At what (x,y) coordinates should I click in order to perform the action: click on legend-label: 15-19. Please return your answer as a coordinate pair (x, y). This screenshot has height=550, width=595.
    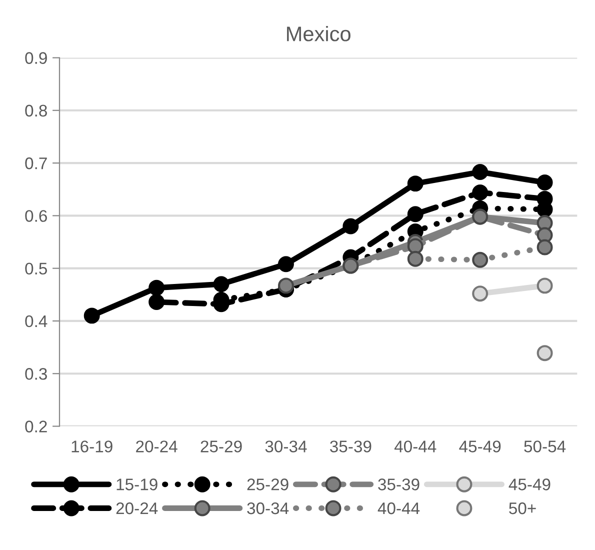
    Looking at the image, I should click on (137, 484).